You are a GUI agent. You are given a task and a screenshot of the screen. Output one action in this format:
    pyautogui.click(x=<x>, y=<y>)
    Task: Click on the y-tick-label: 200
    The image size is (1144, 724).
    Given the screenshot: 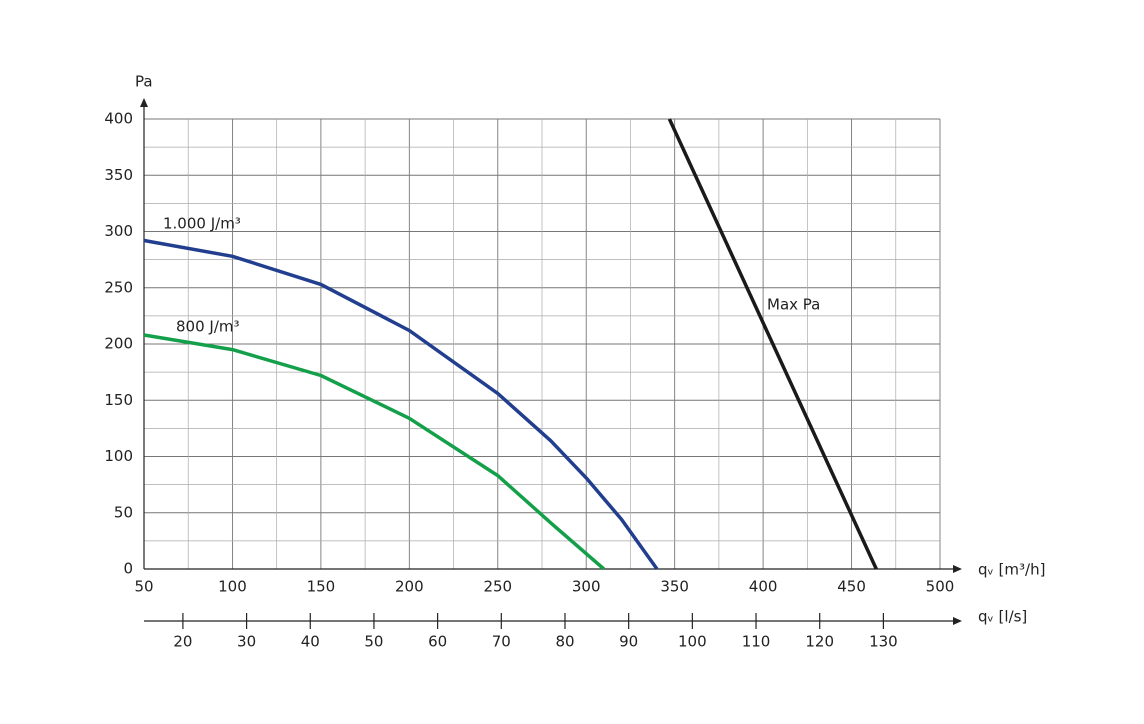 What is the action you would take?
    pyautogui.click(x=118, y=344)
    